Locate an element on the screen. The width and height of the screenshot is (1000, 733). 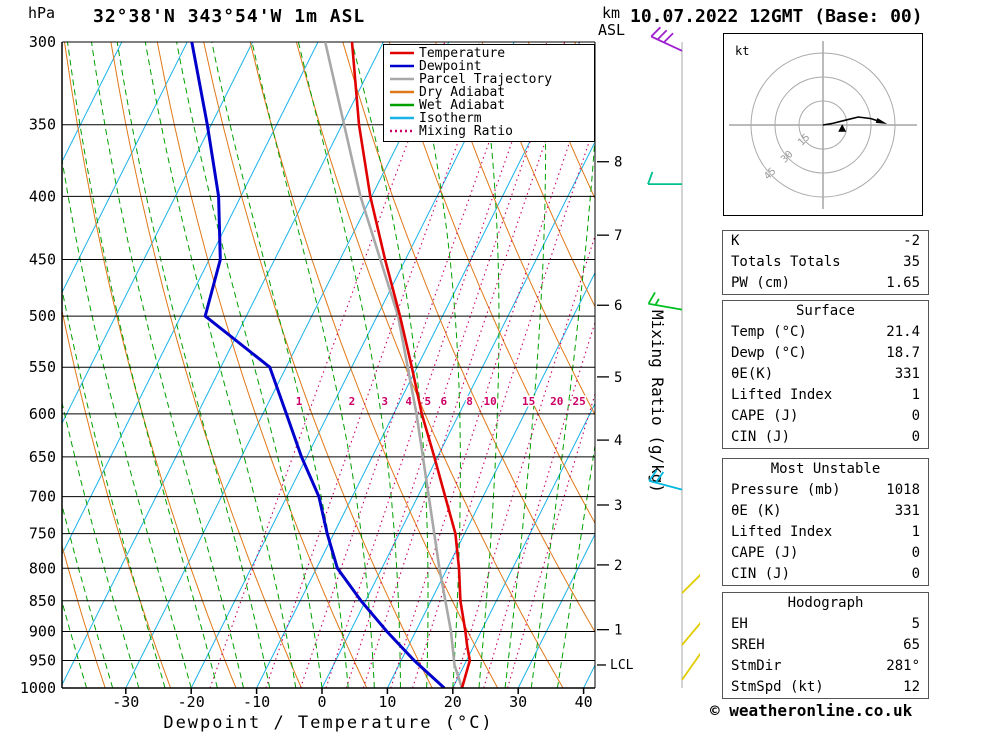
svg-text: 30 is located at coordinates (518, 702).